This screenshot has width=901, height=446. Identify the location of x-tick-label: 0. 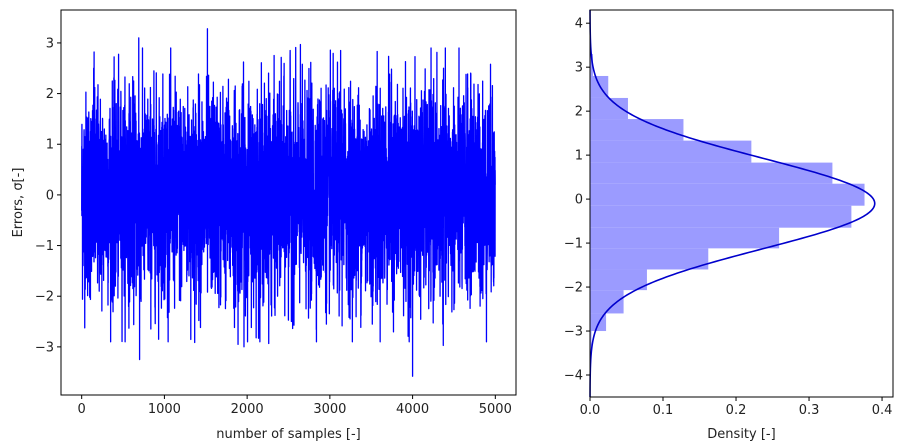
(82, 409).